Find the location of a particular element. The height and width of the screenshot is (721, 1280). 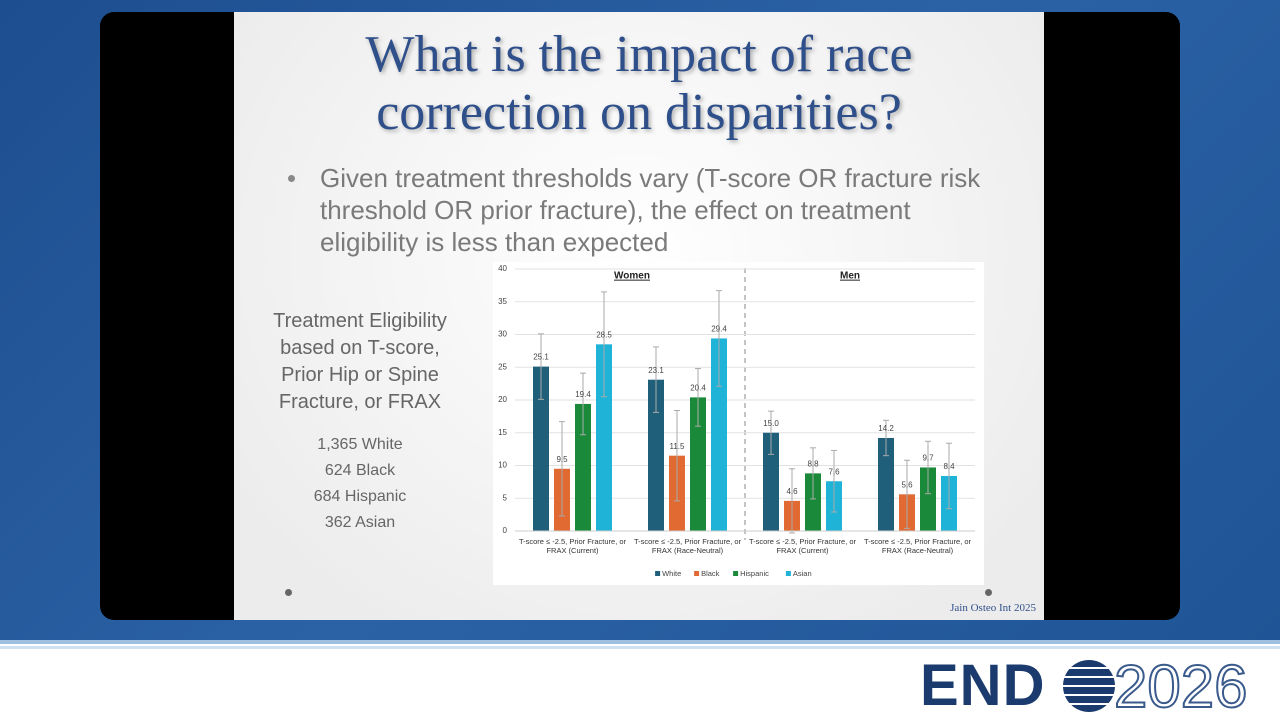

count: 624 Black is located at coordinates (360, 470).